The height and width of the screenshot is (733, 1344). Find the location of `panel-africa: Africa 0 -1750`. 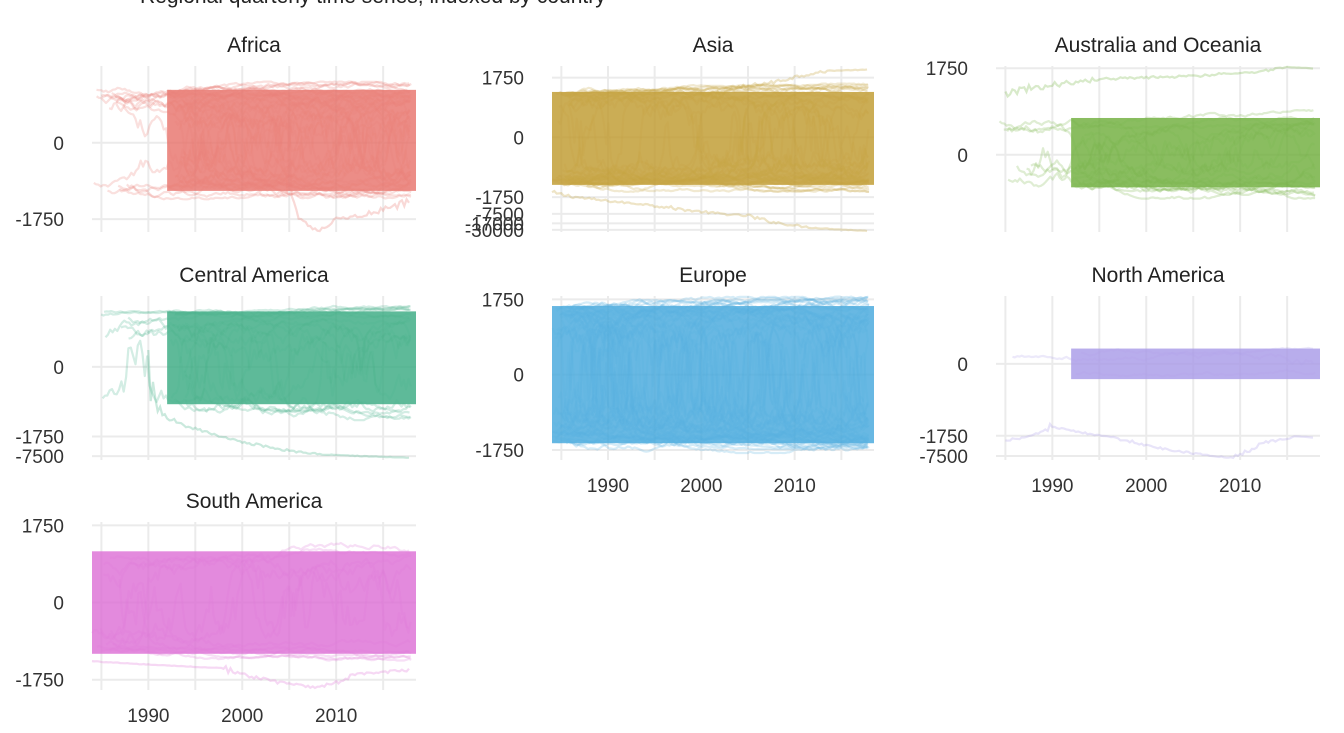

panel-africa: Africa 0 -1750 is located at coordinates (215, 133).